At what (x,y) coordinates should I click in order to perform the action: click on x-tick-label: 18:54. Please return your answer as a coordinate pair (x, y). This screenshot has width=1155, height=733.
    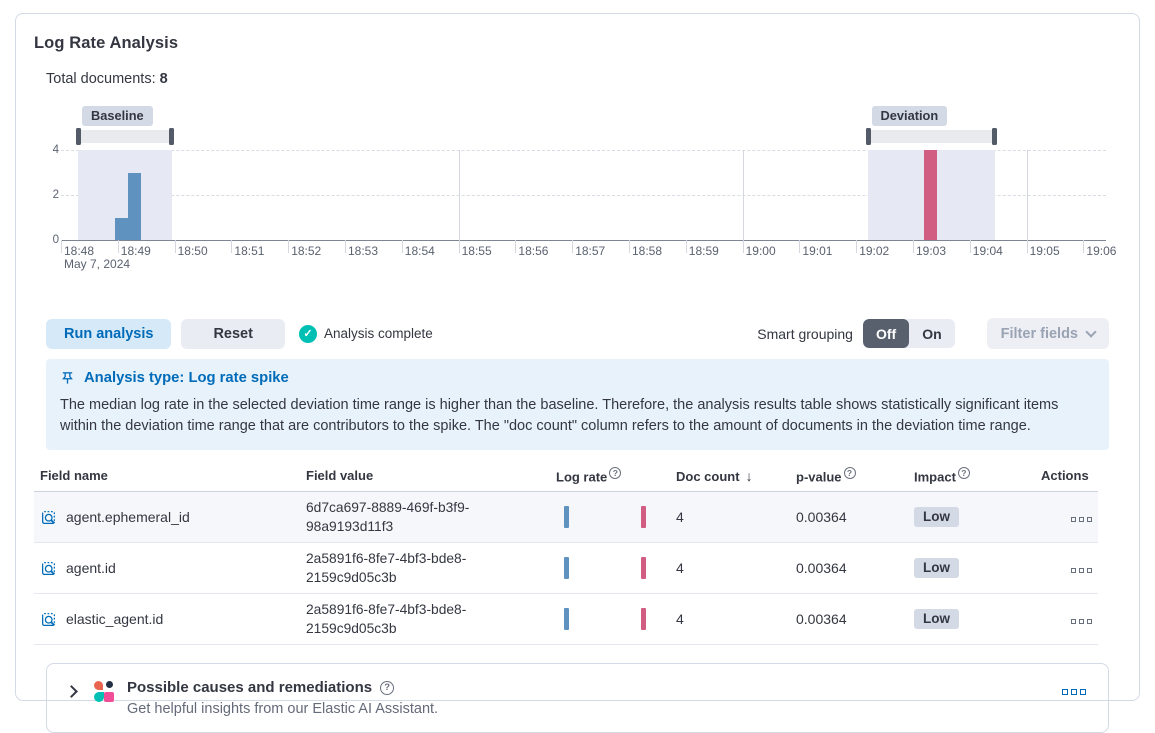
    Looking at the image, I should click on (419, 251).